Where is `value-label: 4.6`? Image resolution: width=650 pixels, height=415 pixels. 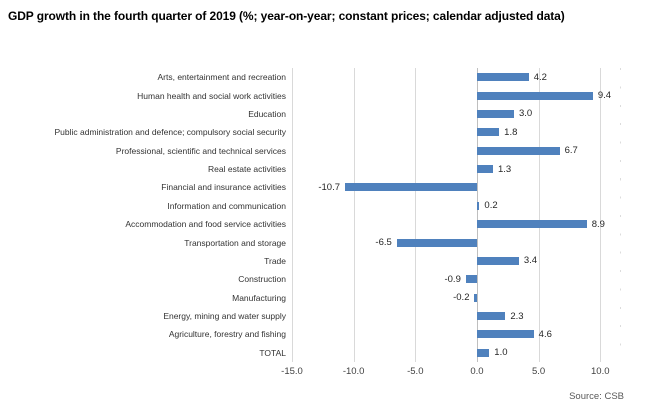 value-label: 4.6 is located at coordinates (545, 334).